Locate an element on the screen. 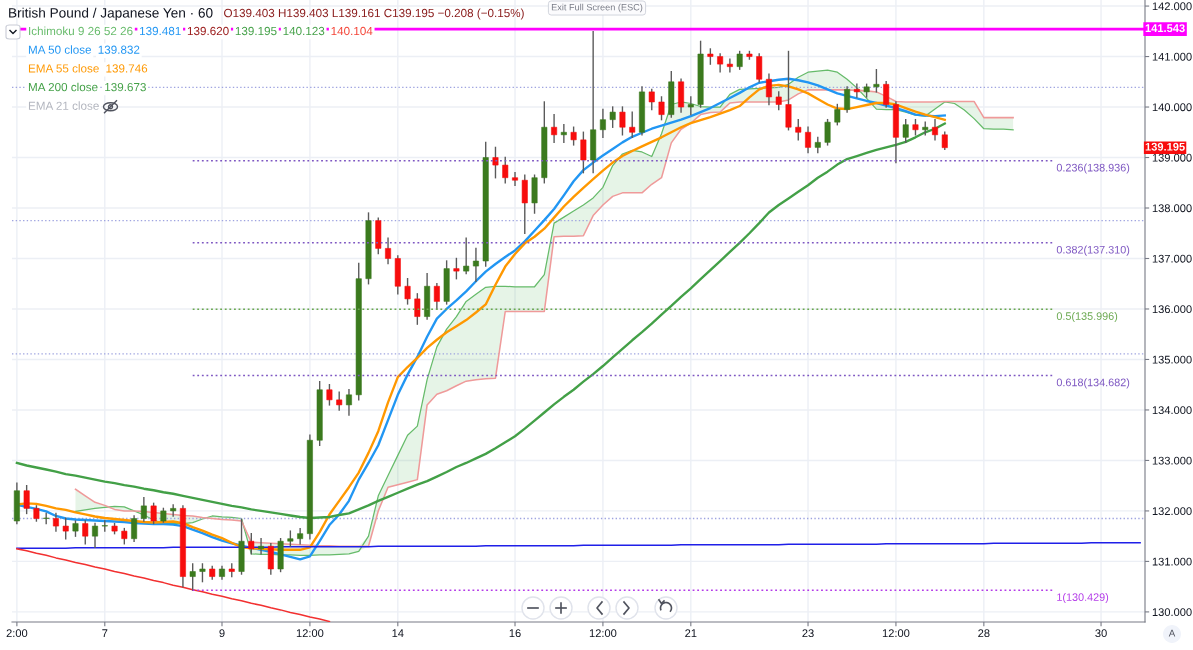  data-label: 0.236(138.936) is located at coordinates (1093, 168).